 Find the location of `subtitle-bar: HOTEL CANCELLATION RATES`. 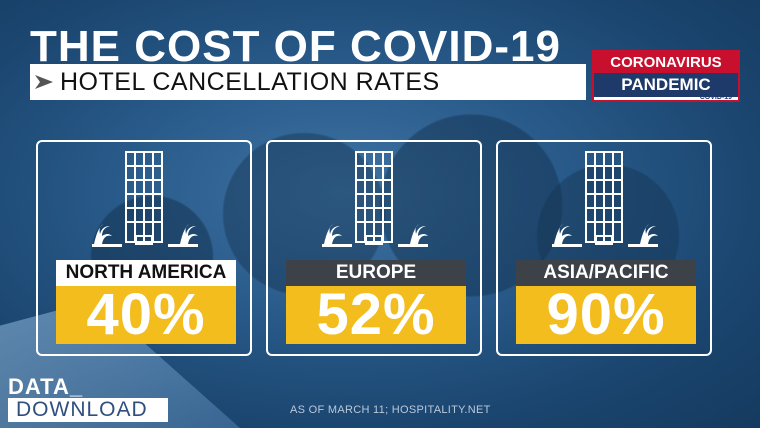

subtitle-bar: HOTEL CANCELLATION RATES is located at coordinates (308, 82).